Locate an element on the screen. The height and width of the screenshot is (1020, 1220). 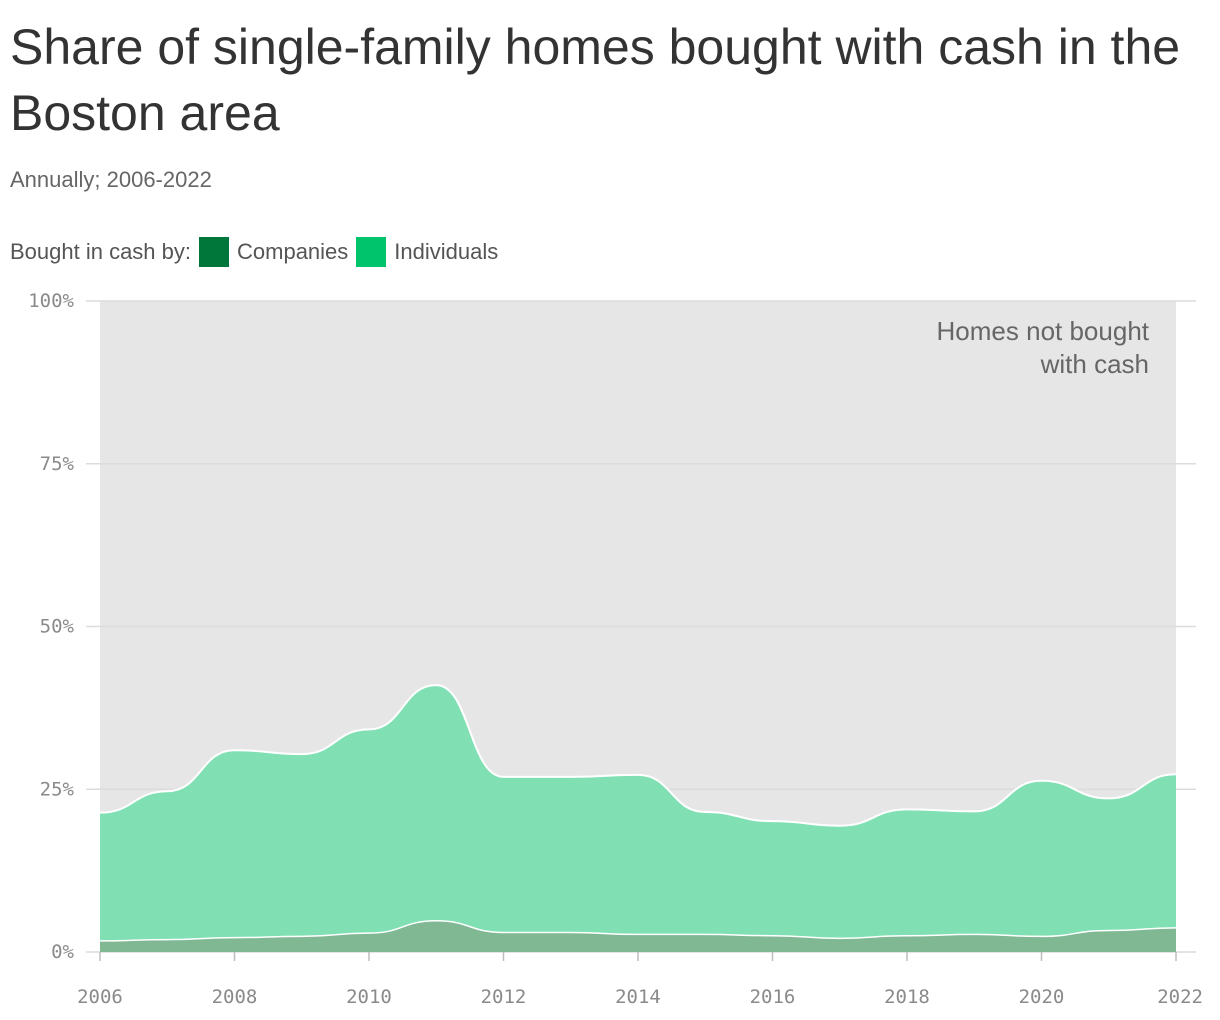
y-tick-label: 100% is located at coordinates (51, 301).